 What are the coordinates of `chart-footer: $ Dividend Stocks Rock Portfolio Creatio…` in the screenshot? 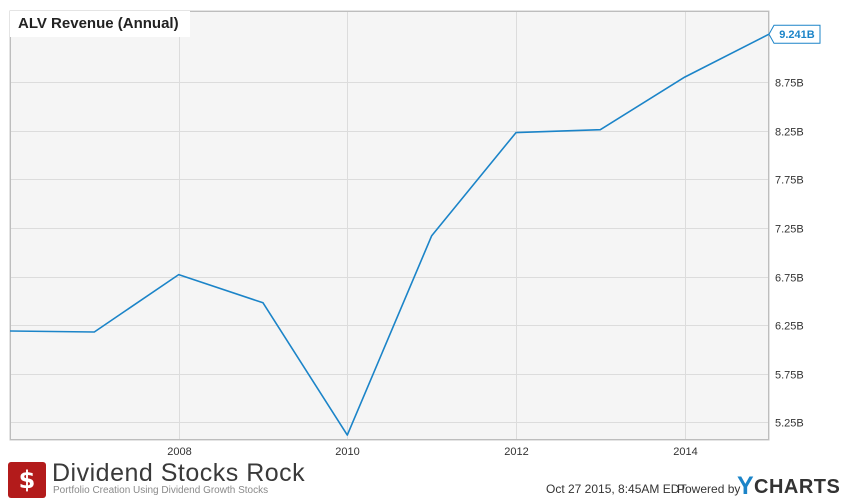 It's located at (425, 478).